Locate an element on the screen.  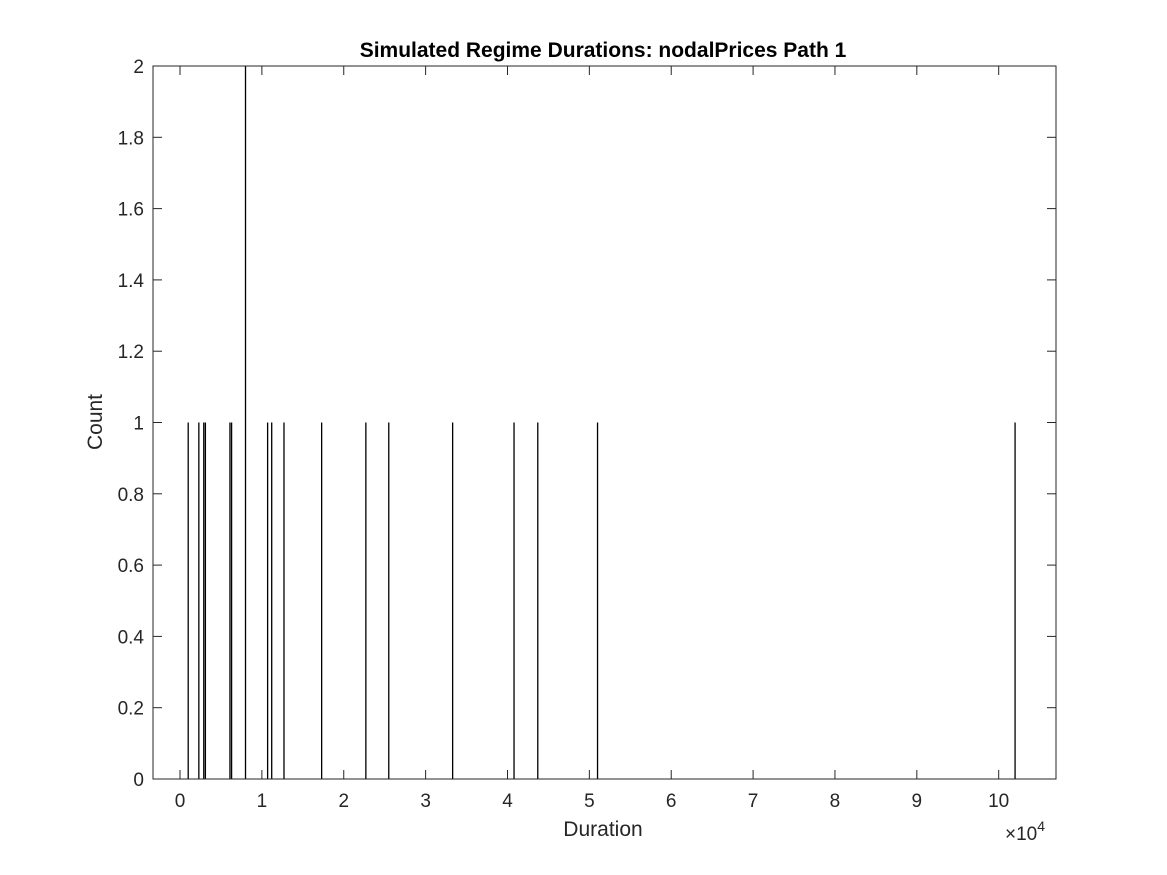
x-axis-label: Duration is located at coordinates (602, 829).